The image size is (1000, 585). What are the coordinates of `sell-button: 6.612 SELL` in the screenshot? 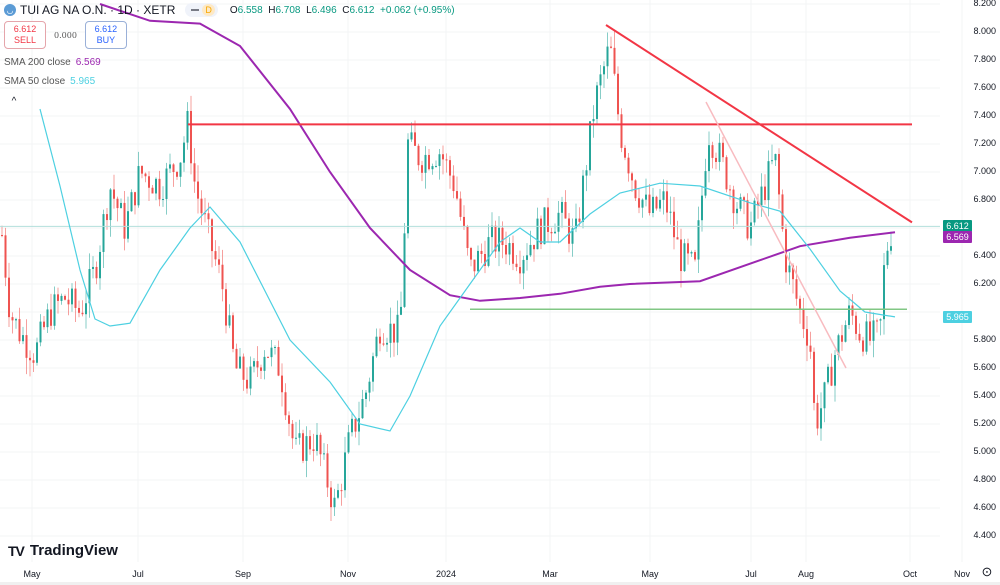 It's located at (25, 35).